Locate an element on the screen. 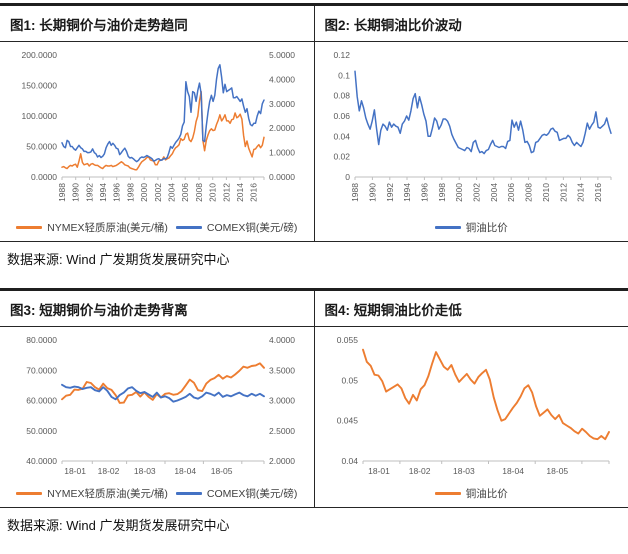 The height and width of the screenshot is (554, 628). svg-text: 18-01 is located at coordinates (75, 471).